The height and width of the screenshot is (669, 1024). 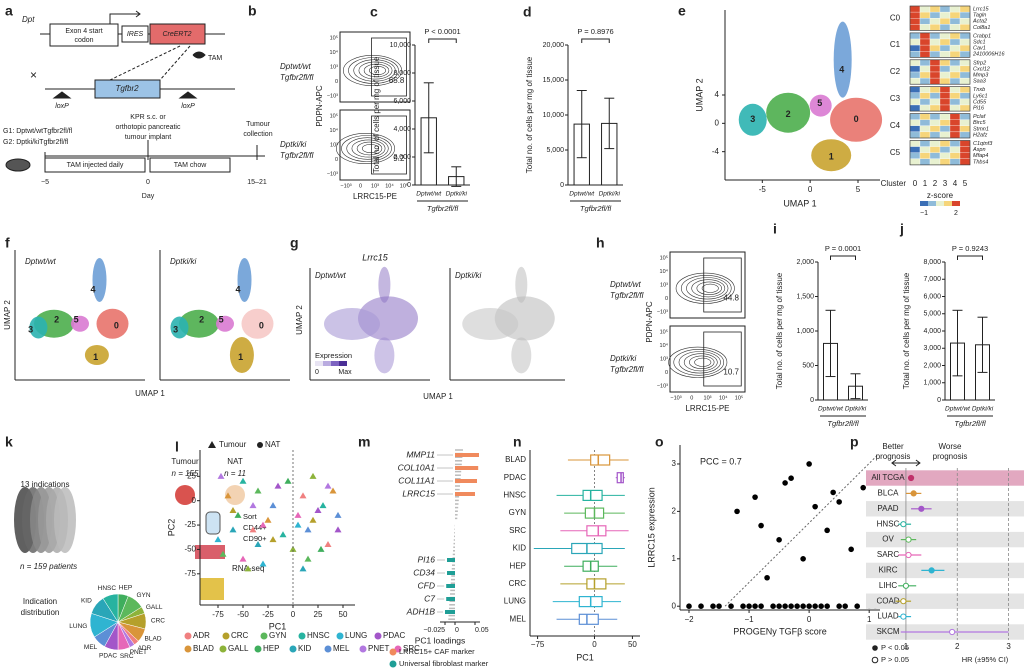 What do you see at coordinates (467, 468) in the screenshot?
I see `loading-bar` at bounding box center [467, 468].